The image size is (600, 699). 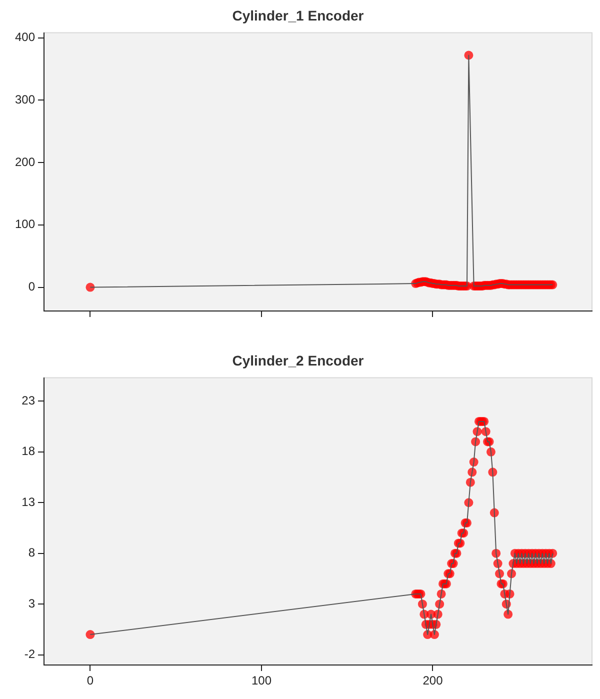 What do you see at coordinates (25, 37) in the screenshot?
I see `y-tick-label: 400` at bounding box center [25, 37].